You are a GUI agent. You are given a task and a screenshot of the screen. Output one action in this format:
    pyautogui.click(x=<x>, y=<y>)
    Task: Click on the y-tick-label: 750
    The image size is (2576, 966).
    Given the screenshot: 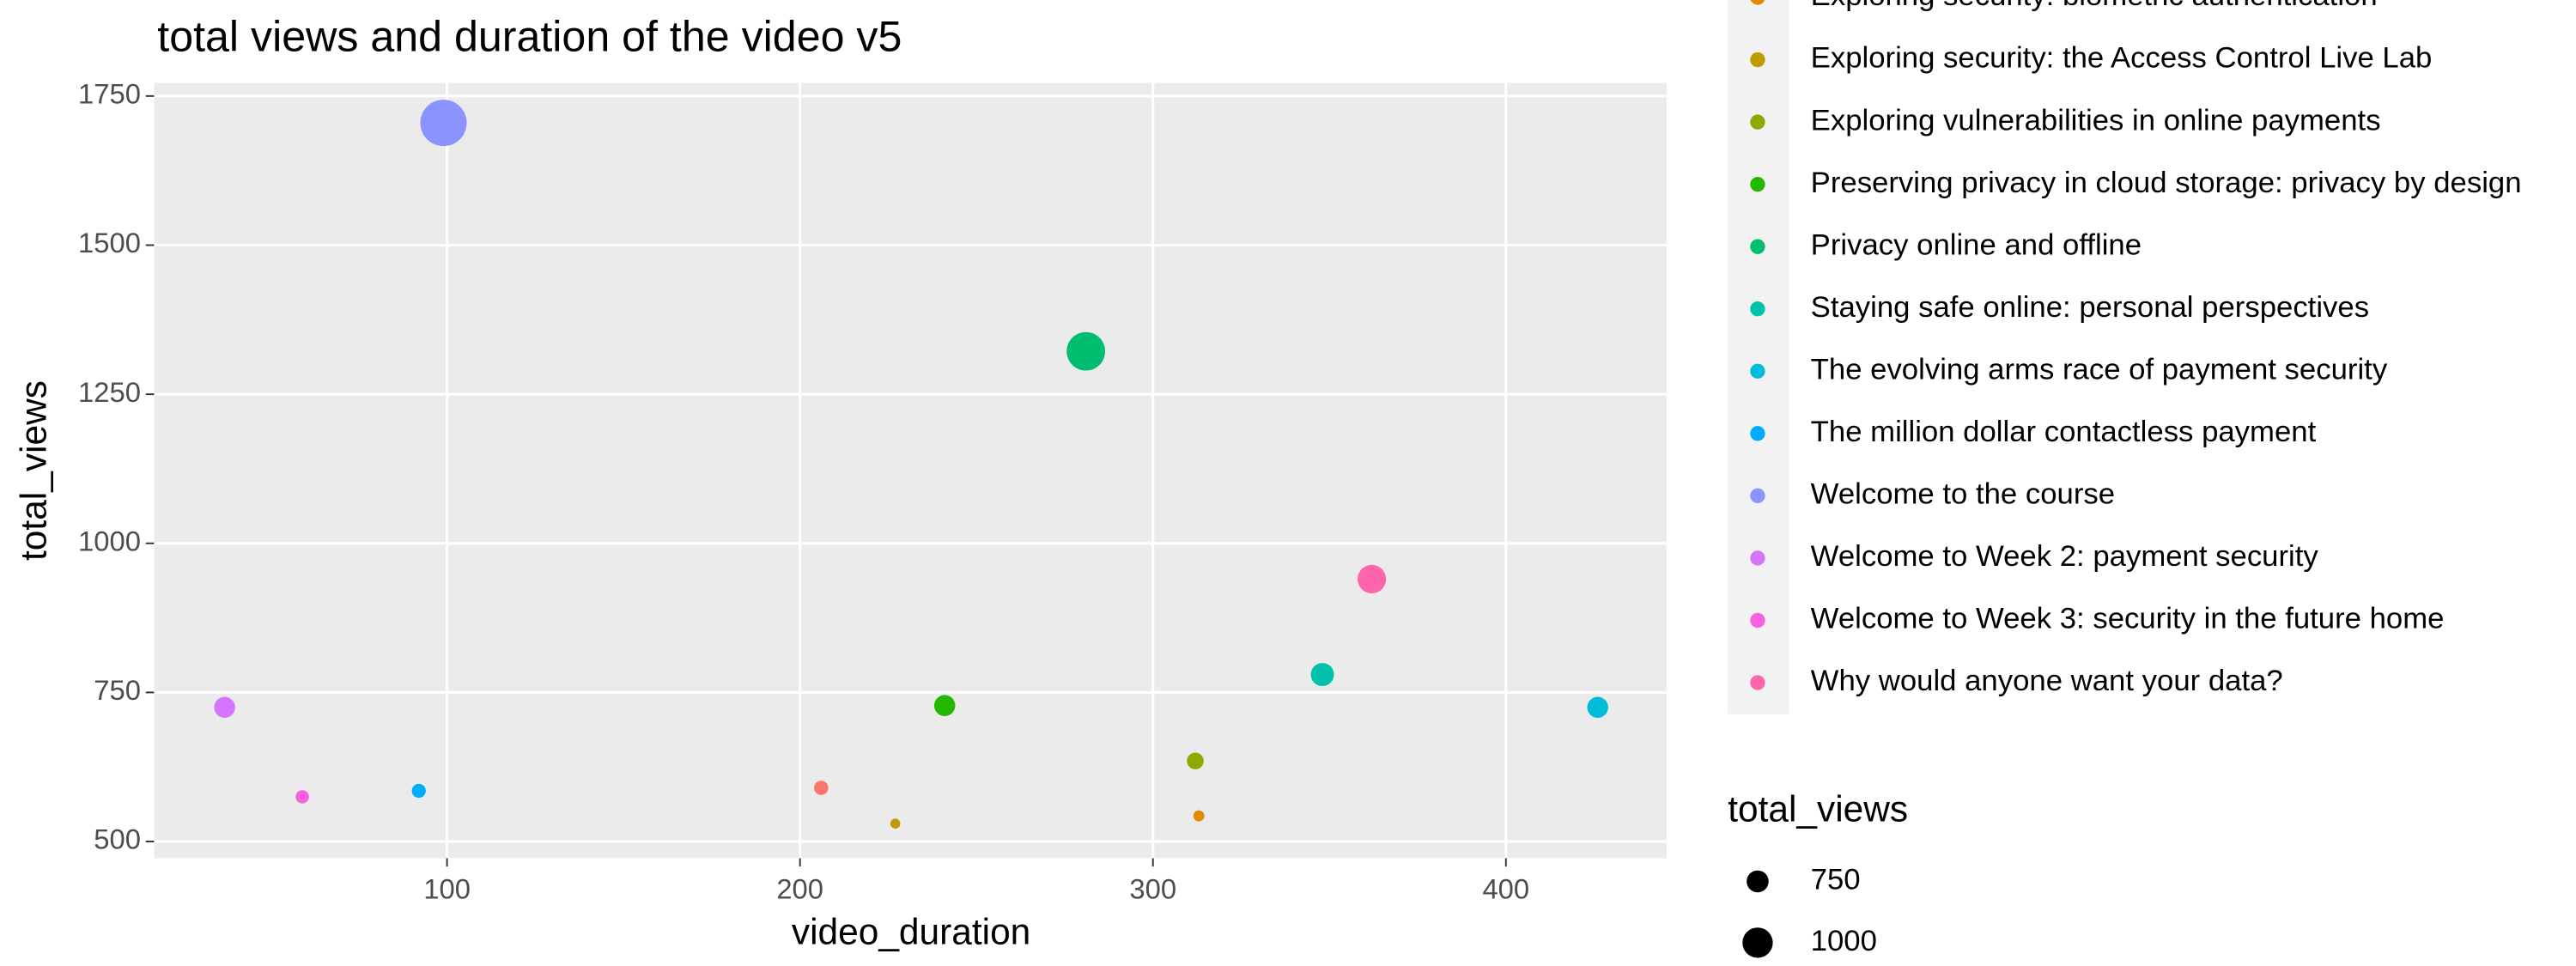 What is the action you would take?
    pyautogui.click(x=117, y=690)
    